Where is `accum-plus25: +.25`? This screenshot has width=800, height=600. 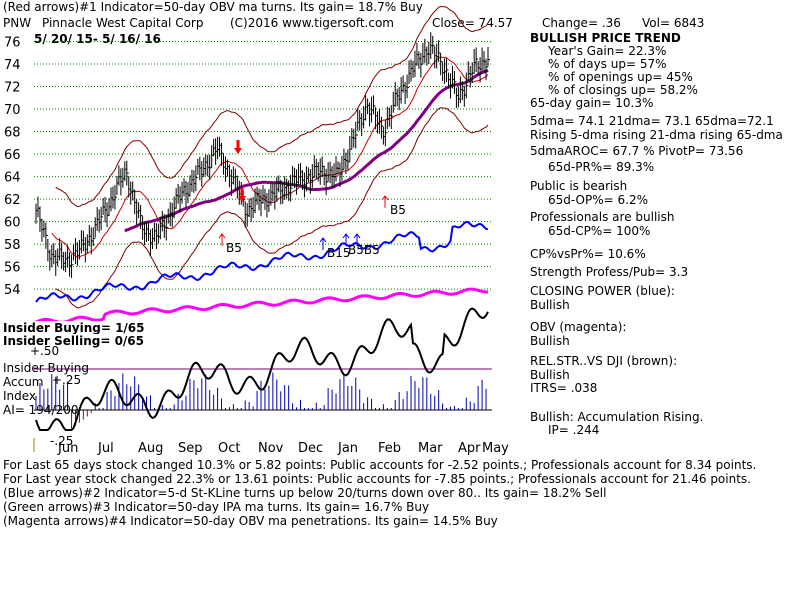
accum-plus25: +.25 is located at coordinates (67, 380).